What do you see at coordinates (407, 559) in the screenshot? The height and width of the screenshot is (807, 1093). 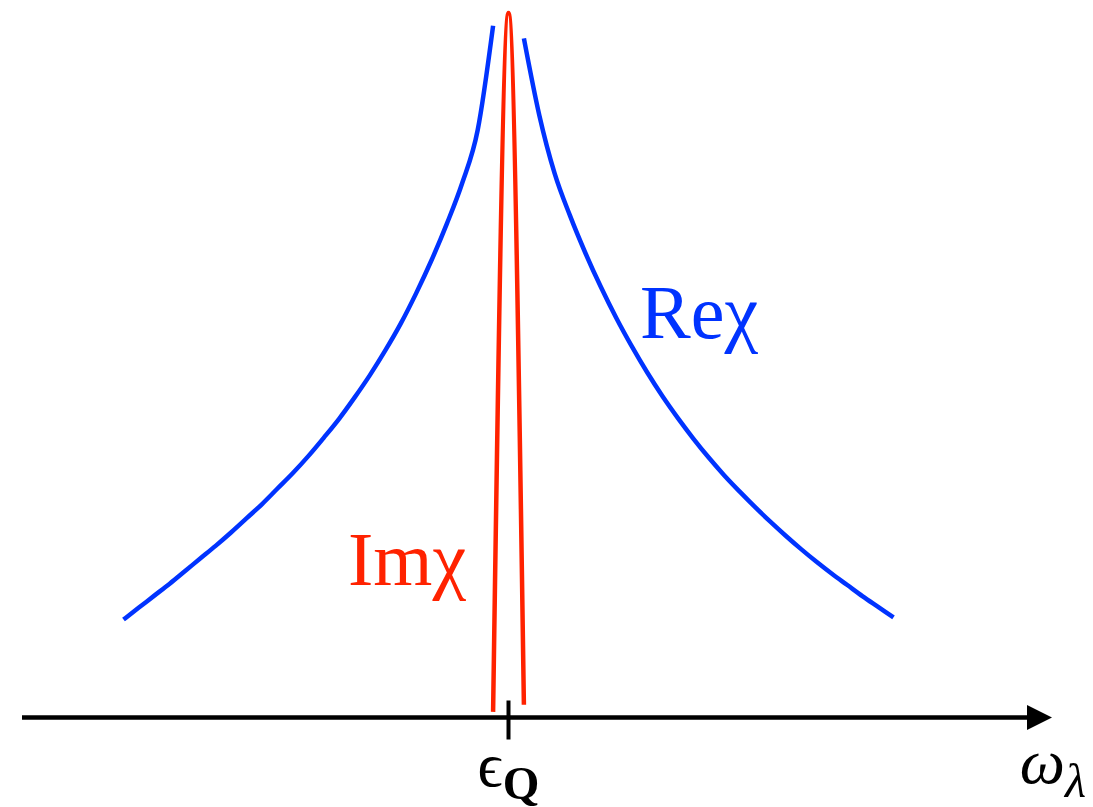 I see `series-label: Imχ` at bounding box center [407, 559].